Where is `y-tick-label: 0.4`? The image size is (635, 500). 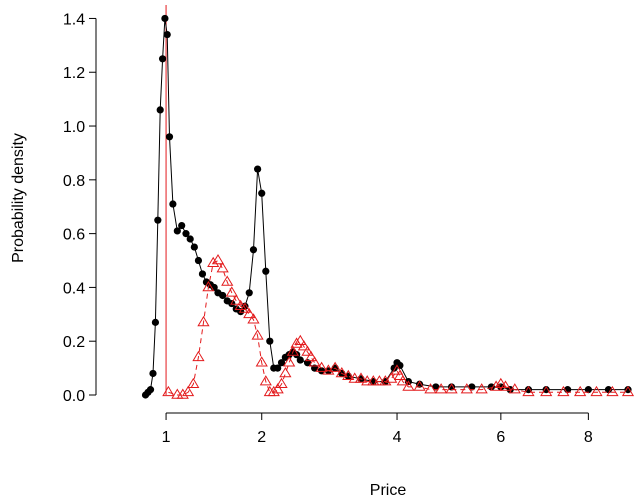
y-tick-label: 0.4 is located at coordinates (74, 288).